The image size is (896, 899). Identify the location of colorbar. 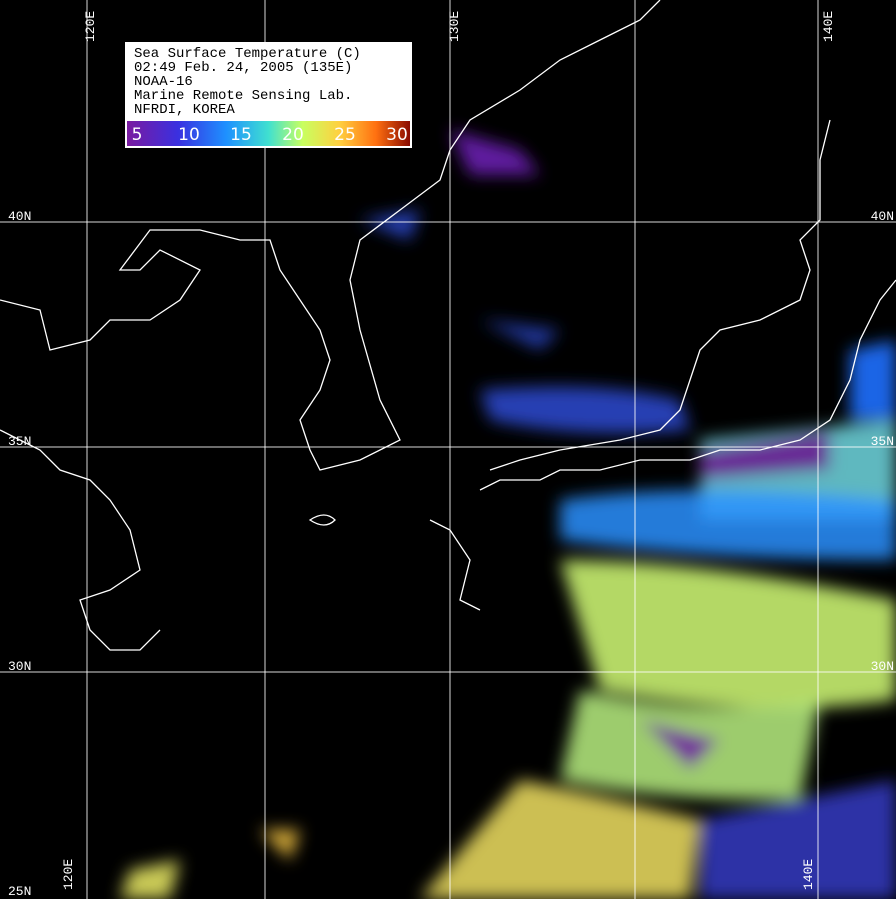
(268, 133).